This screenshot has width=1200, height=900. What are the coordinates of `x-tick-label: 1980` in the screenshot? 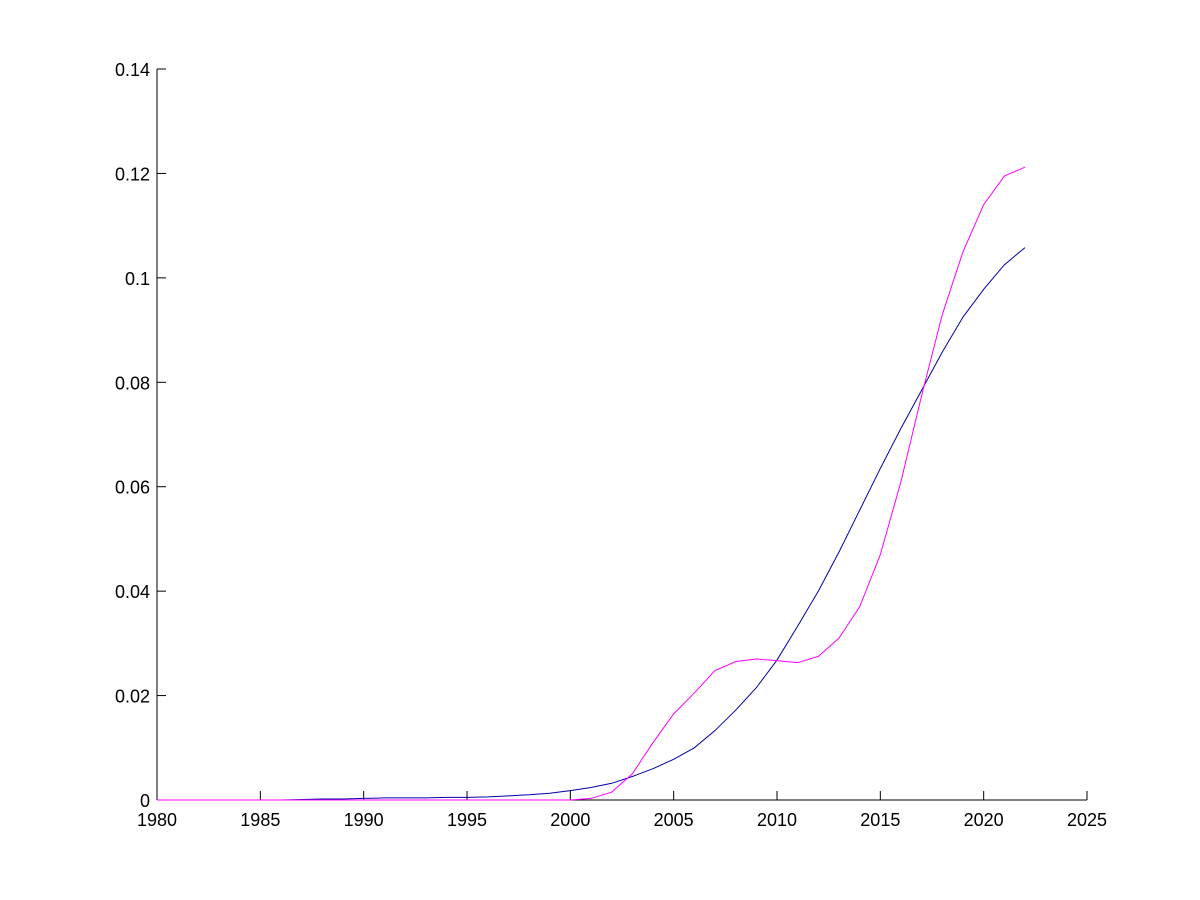 It's located at (157, 820).